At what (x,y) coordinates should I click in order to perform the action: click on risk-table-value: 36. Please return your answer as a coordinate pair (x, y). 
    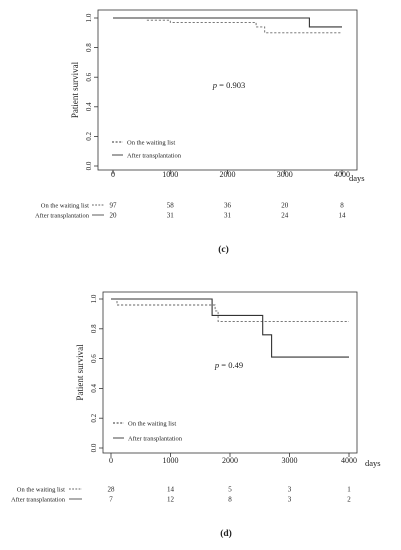
    Looking at the image, I should click on (228, 206).